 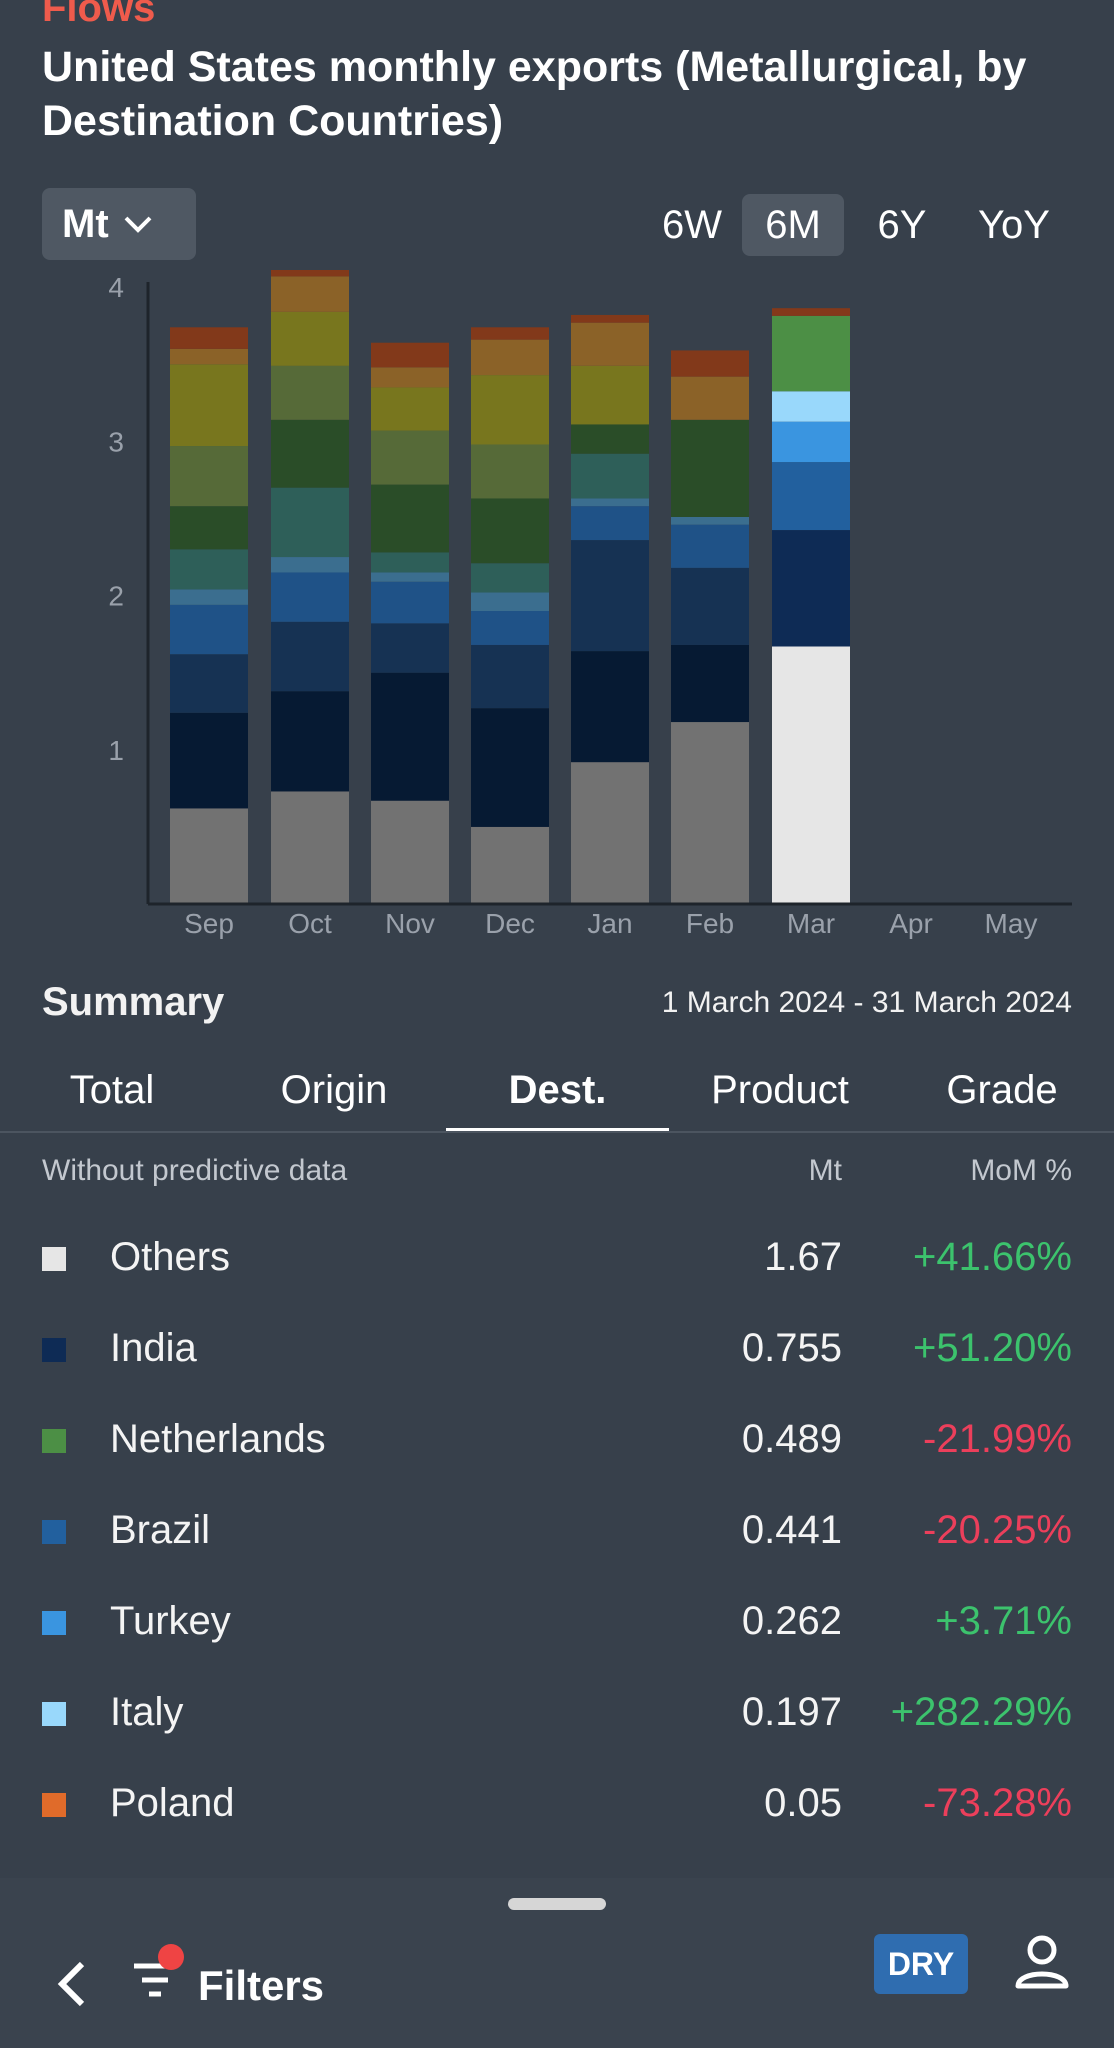 What do you see at coordinates (825, 1170) in the screenshot?
I see `column-header-unit: Mt` at bounding box center [825, 1170].